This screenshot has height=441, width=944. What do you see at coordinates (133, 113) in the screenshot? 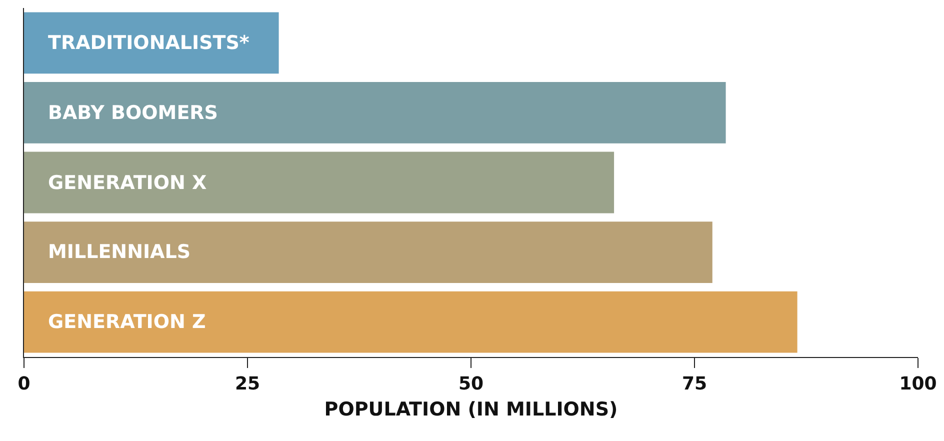
I see `y-tick-label: BABY BOOMERS` at bounding box center [133, 113].